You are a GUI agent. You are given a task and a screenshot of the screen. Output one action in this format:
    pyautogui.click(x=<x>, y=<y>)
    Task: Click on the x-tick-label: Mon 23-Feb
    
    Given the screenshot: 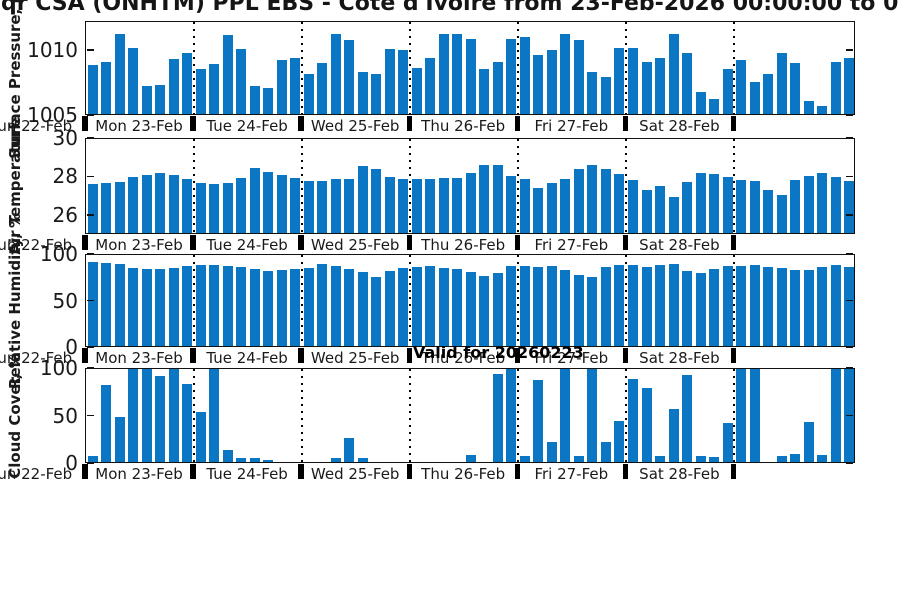 What is the action you would take?
    pyautogui.click(x=139, y=126)
    